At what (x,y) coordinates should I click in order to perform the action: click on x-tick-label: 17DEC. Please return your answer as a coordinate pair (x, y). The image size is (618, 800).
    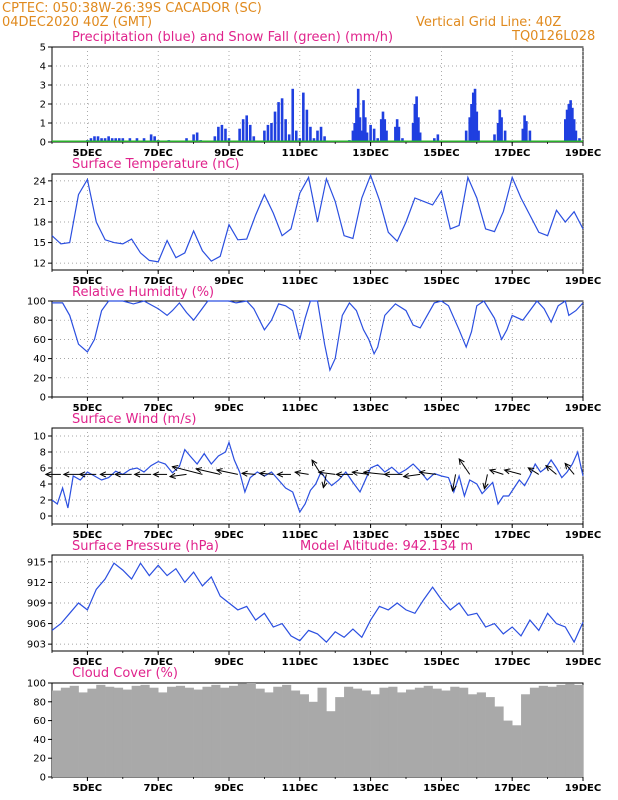
    Looking at the image, I should click on (512, 281).